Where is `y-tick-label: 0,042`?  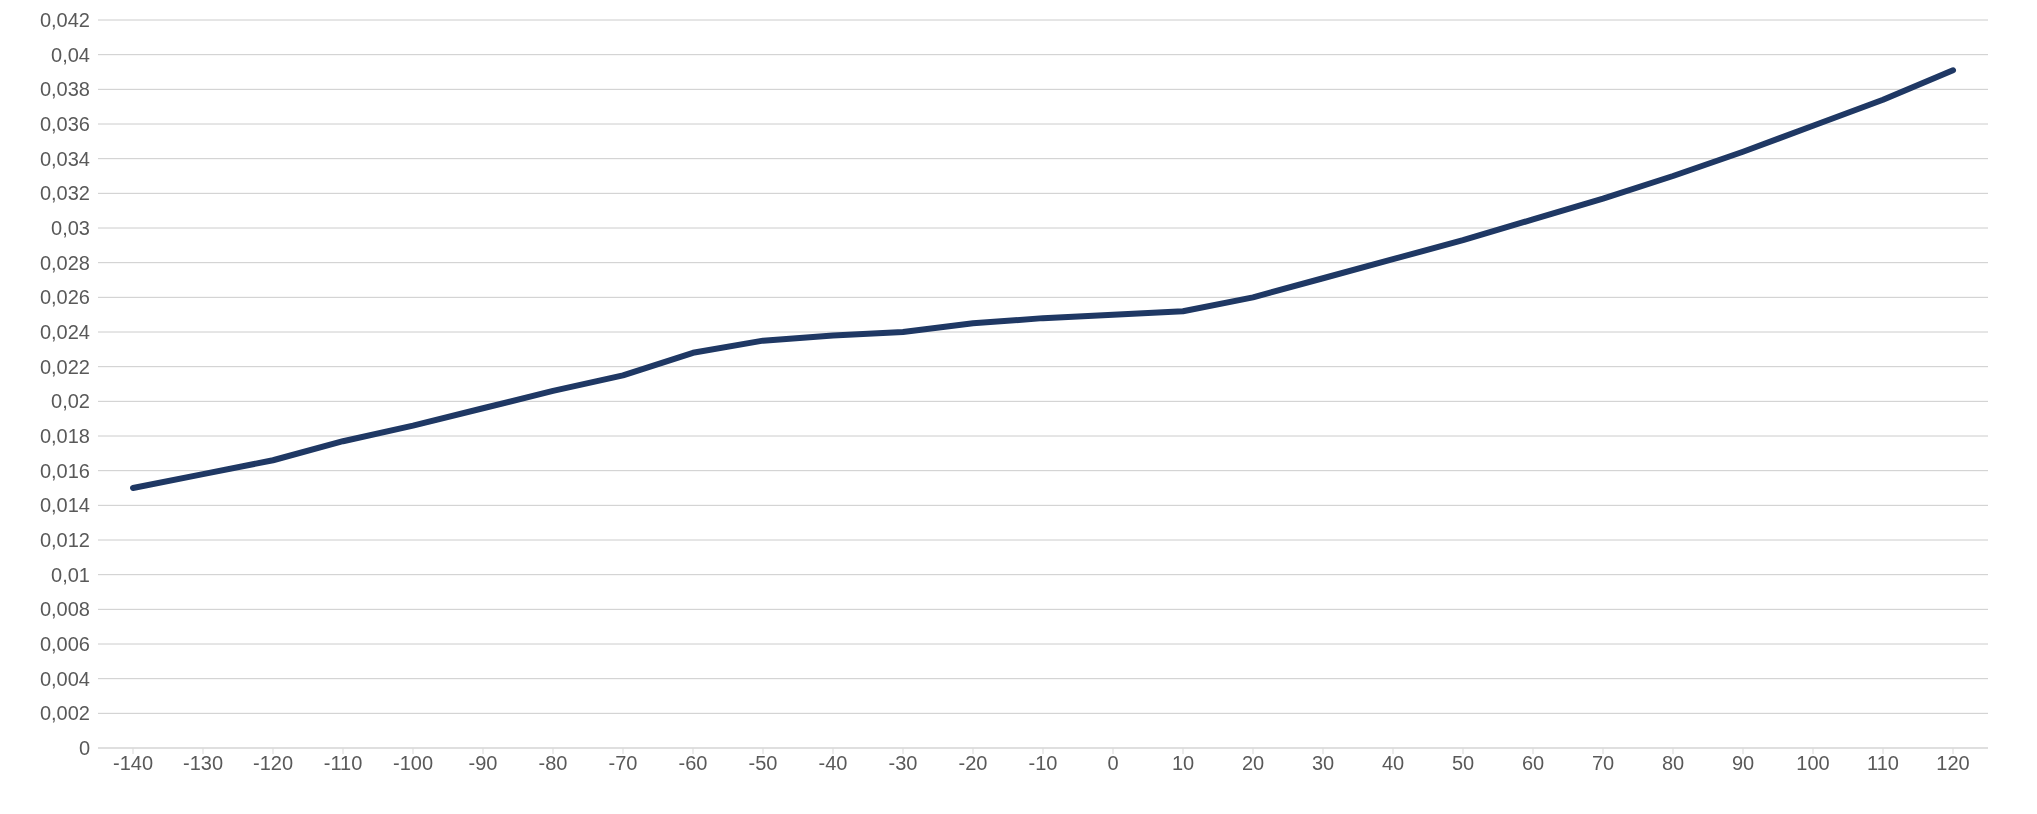
y-tick-label: 0,042 is located at coordinates (64, 20).